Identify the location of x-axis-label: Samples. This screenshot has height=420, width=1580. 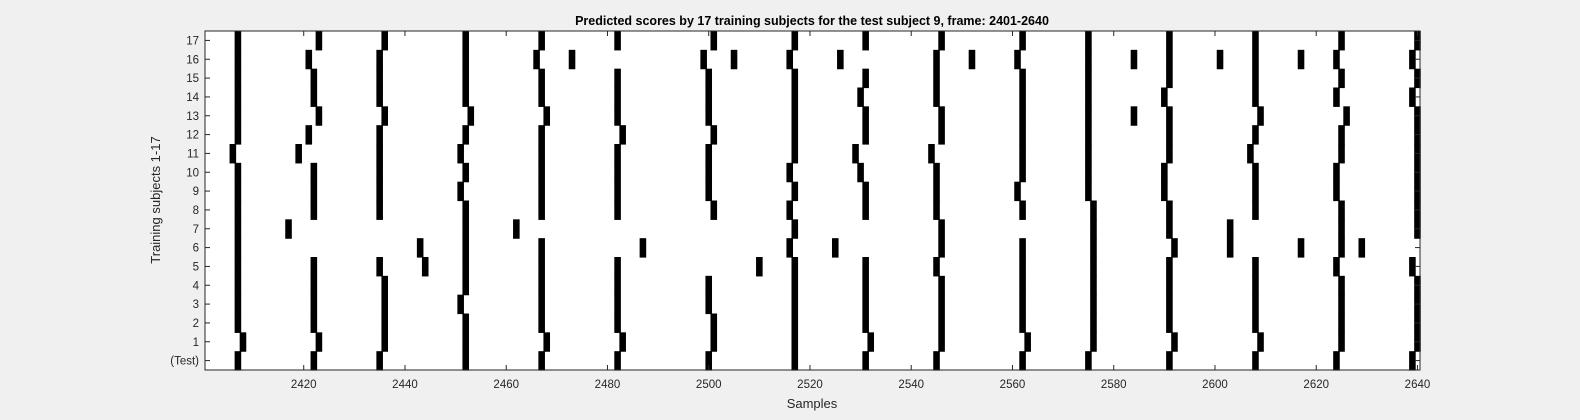
(812, 403).